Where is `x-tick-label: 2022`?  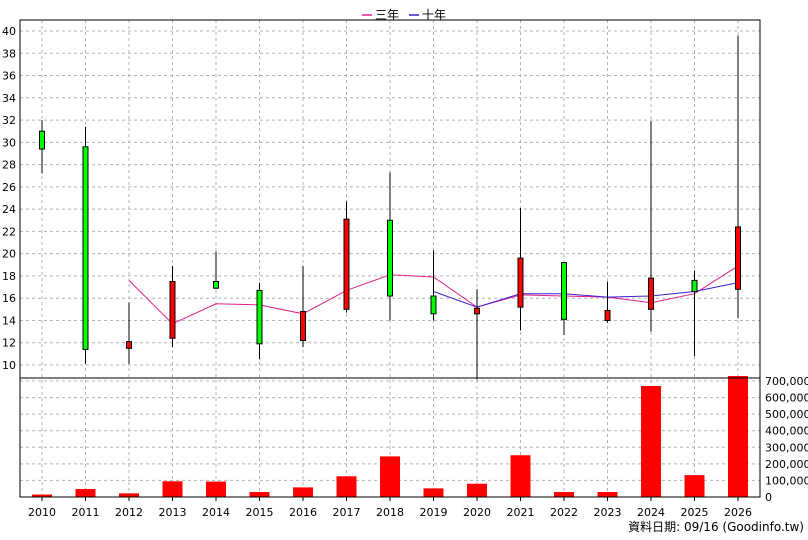
x-tick-label: 2022 is located at coordinates (564, 512).